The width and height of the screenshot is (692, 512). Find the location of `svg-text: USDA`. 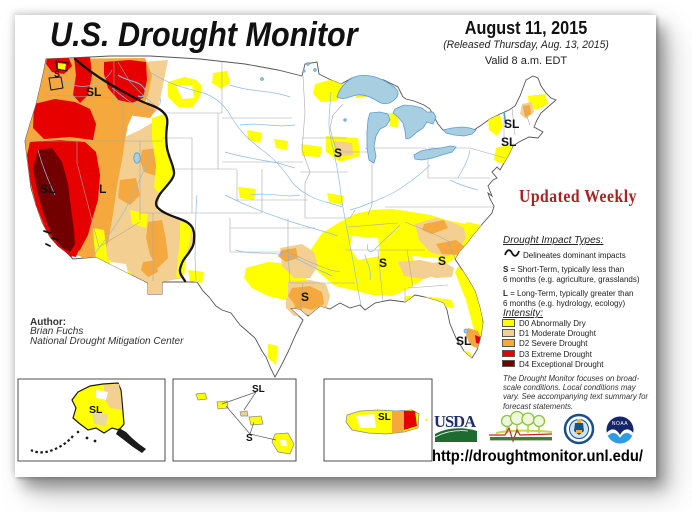

svg-text: USDA is located at coordinates (455, 421).